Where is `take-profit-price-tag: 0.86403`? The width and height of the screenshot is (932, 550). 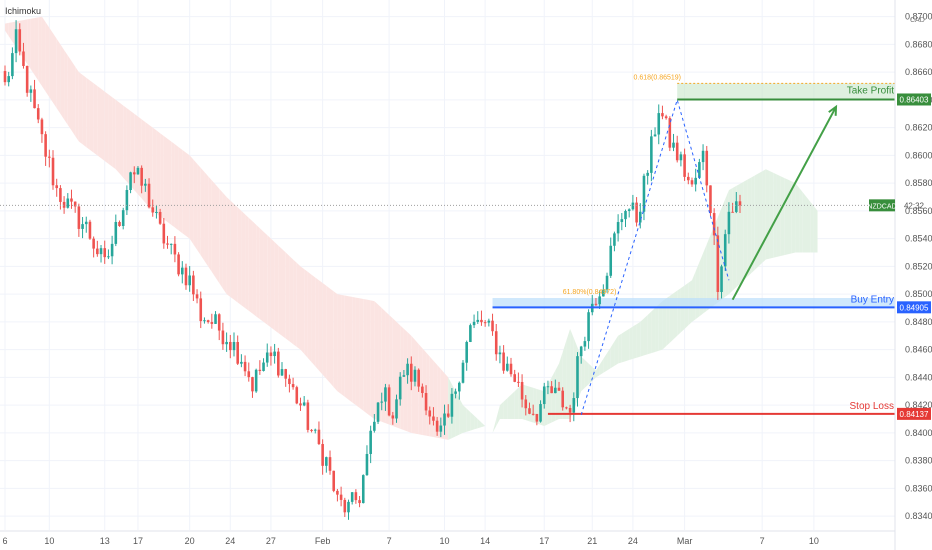
take-profit-price-tag: 0.86403 is located at coordinates (914, 99).